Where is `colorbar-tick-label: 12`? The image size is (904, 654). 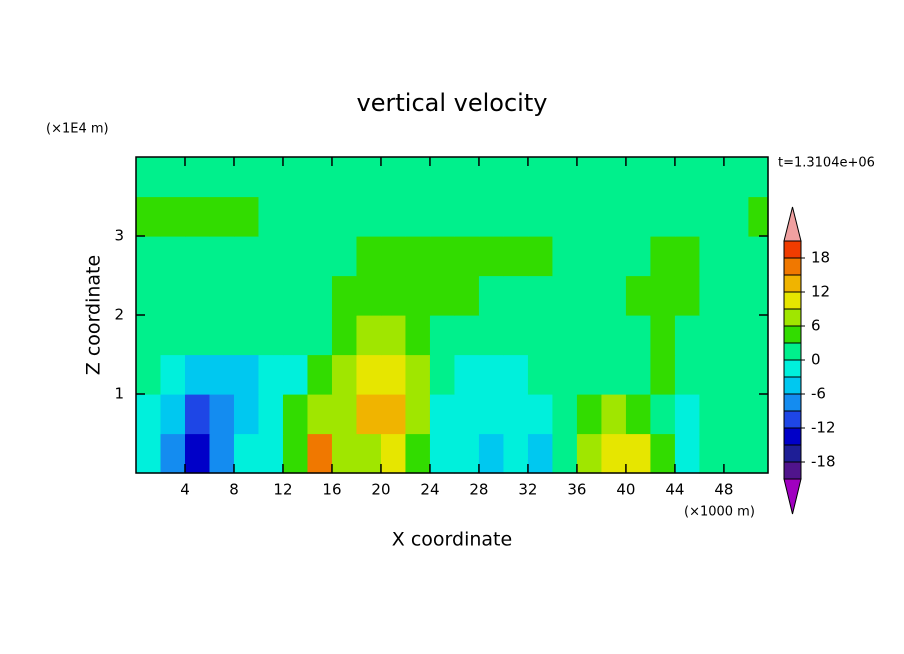 colorbar-tick-label: 12 is located at coordinates (820, 292).